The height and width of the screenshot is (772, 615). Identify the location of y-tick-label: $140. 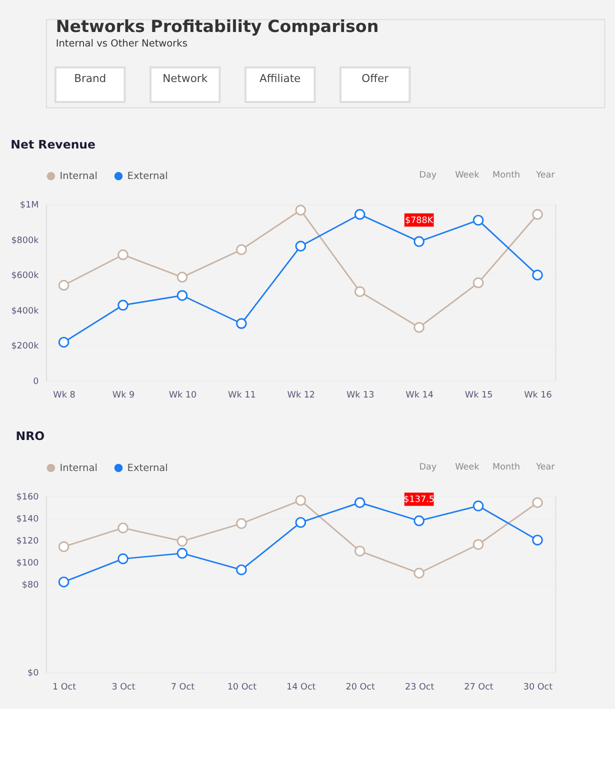
(28, 519).